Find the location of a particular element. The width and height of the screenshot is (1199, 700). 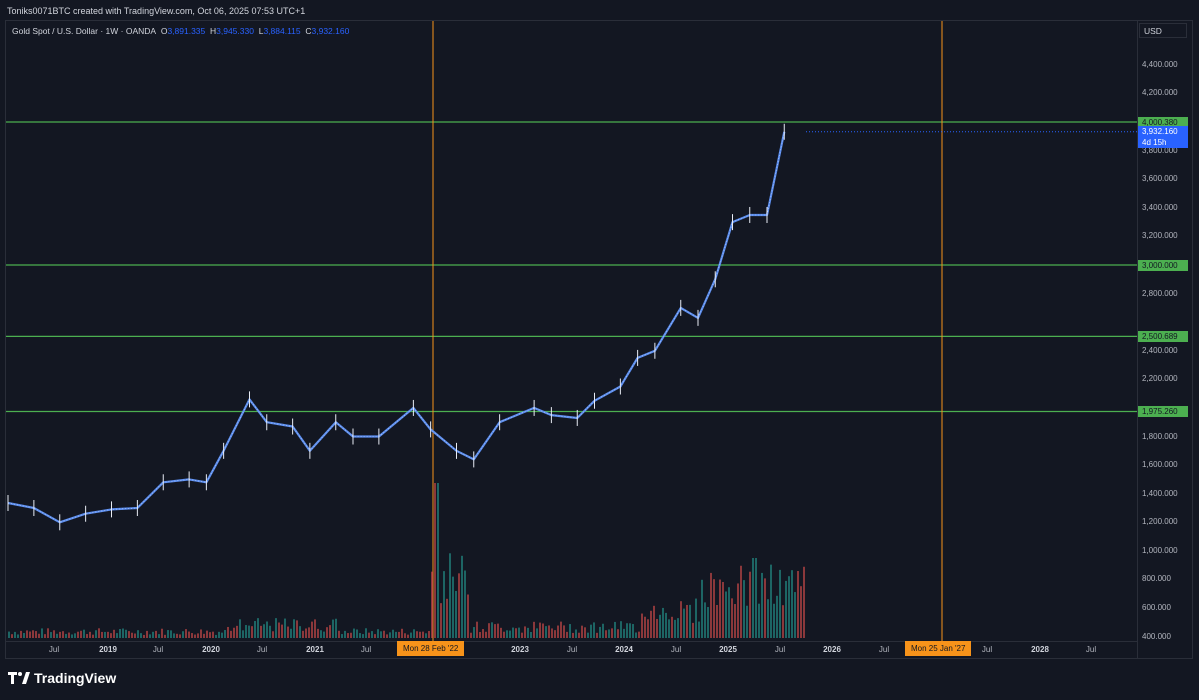

crosshair-date-right: Mon 25 Jan '27 is located at coordinates (938, 648).